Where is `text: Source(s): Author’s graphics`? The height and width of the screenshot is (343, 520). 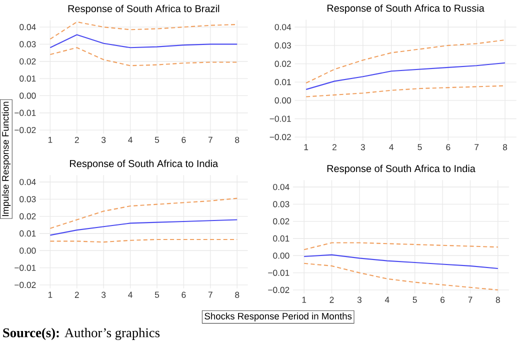 text: Source(s): Author’s graphics is located at coordinates (81, 334).